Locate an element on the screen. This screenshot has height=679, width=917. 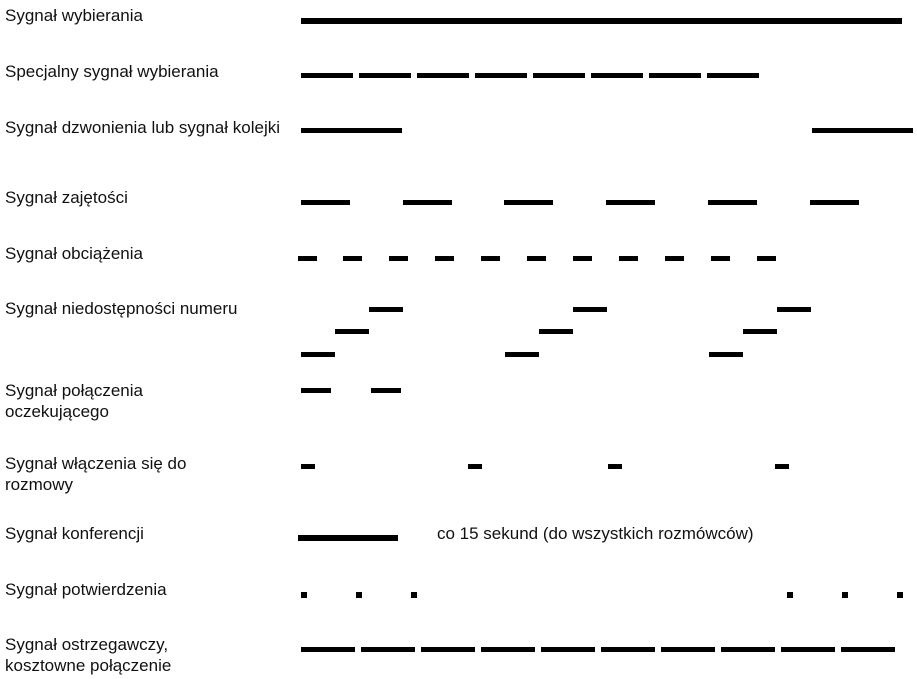
signal-label: Sygnał dzwonienia lub sygnał kolejki is located at coordinates (142, 127).